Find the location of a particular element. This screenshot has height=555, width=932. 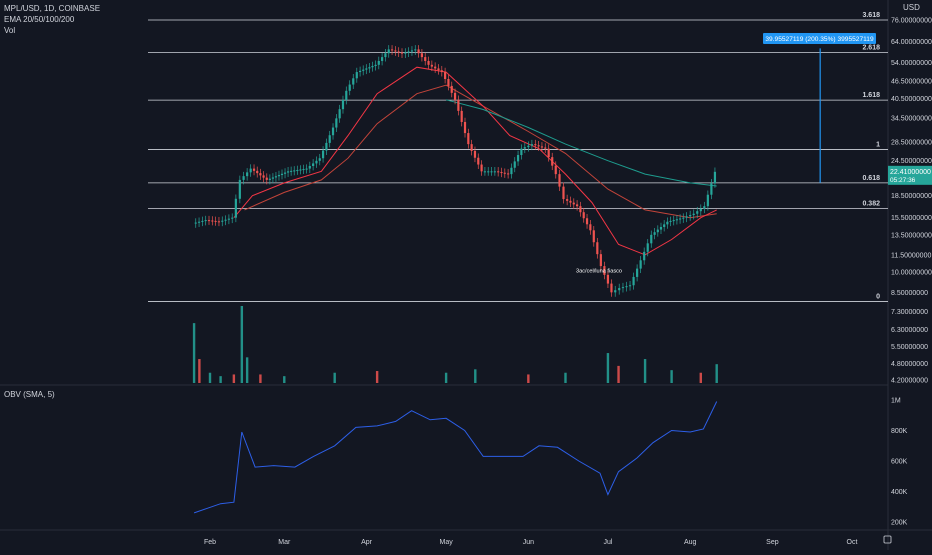

volume-legend: Vol is located at coordinates (9, 30).